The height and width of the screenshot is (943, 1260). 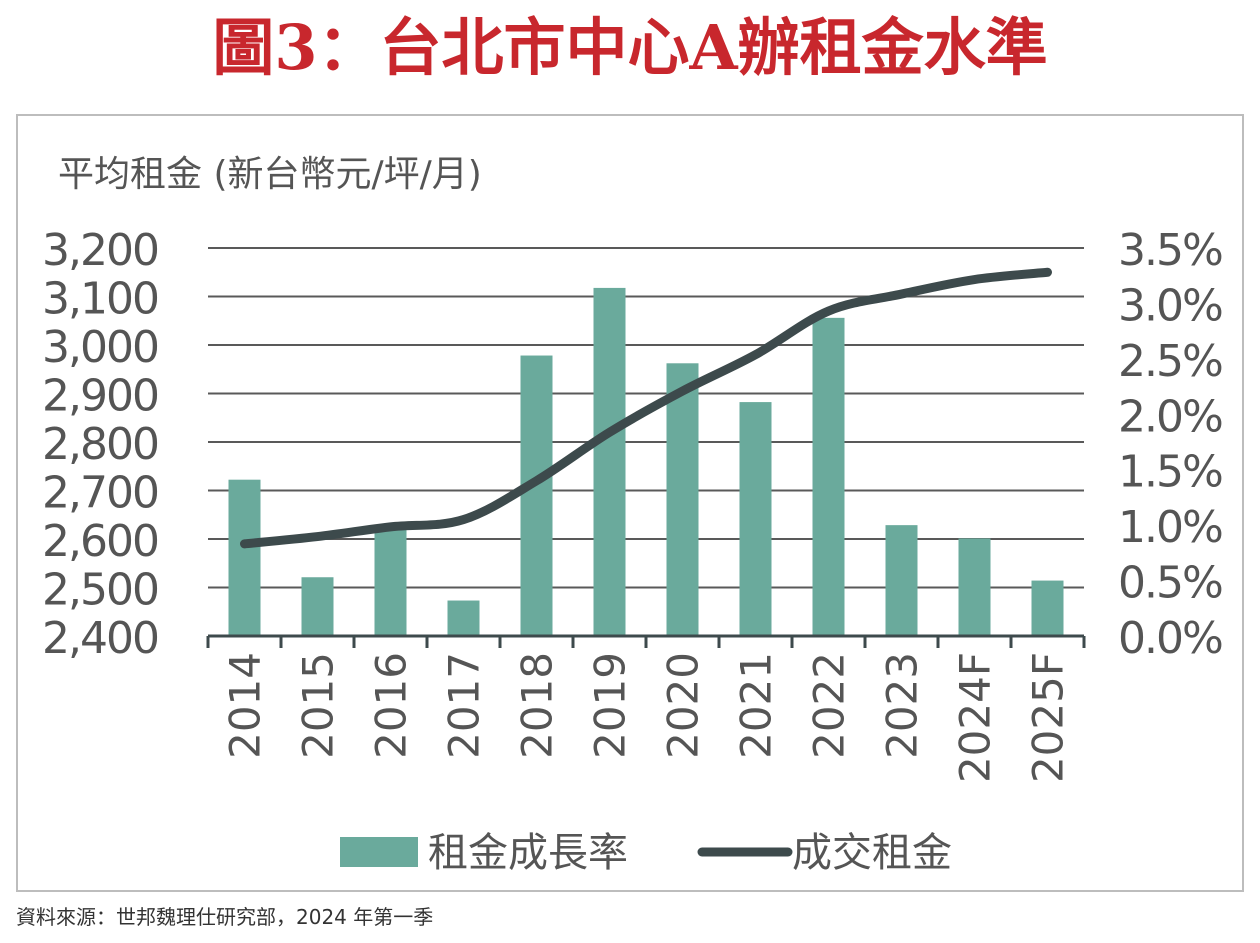 I want to click on x-tick-label: 2020, so click(x=683, y=705).